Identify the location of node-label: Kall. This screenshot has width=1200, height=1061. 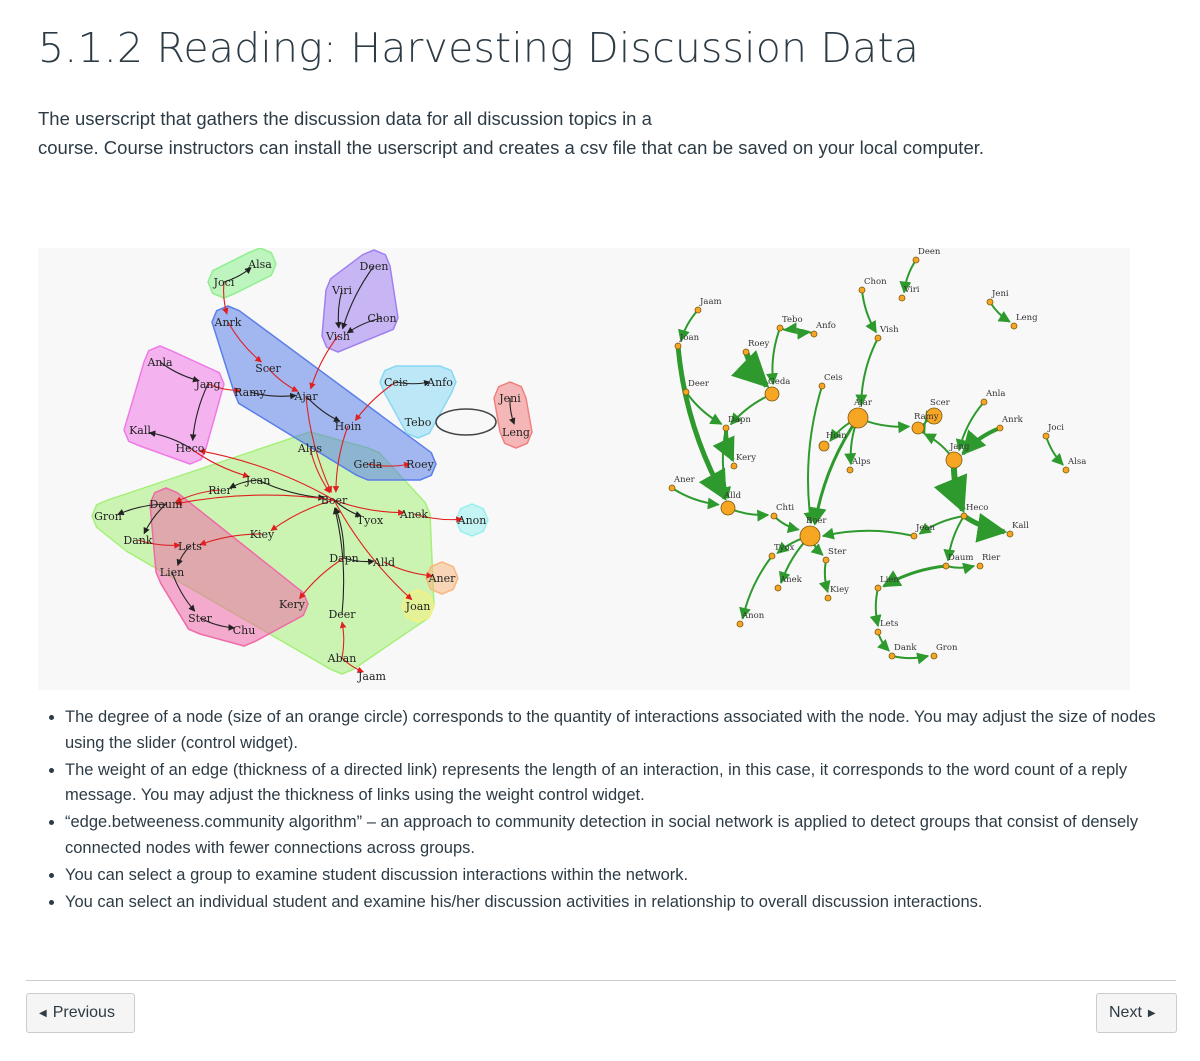
(140, 430).